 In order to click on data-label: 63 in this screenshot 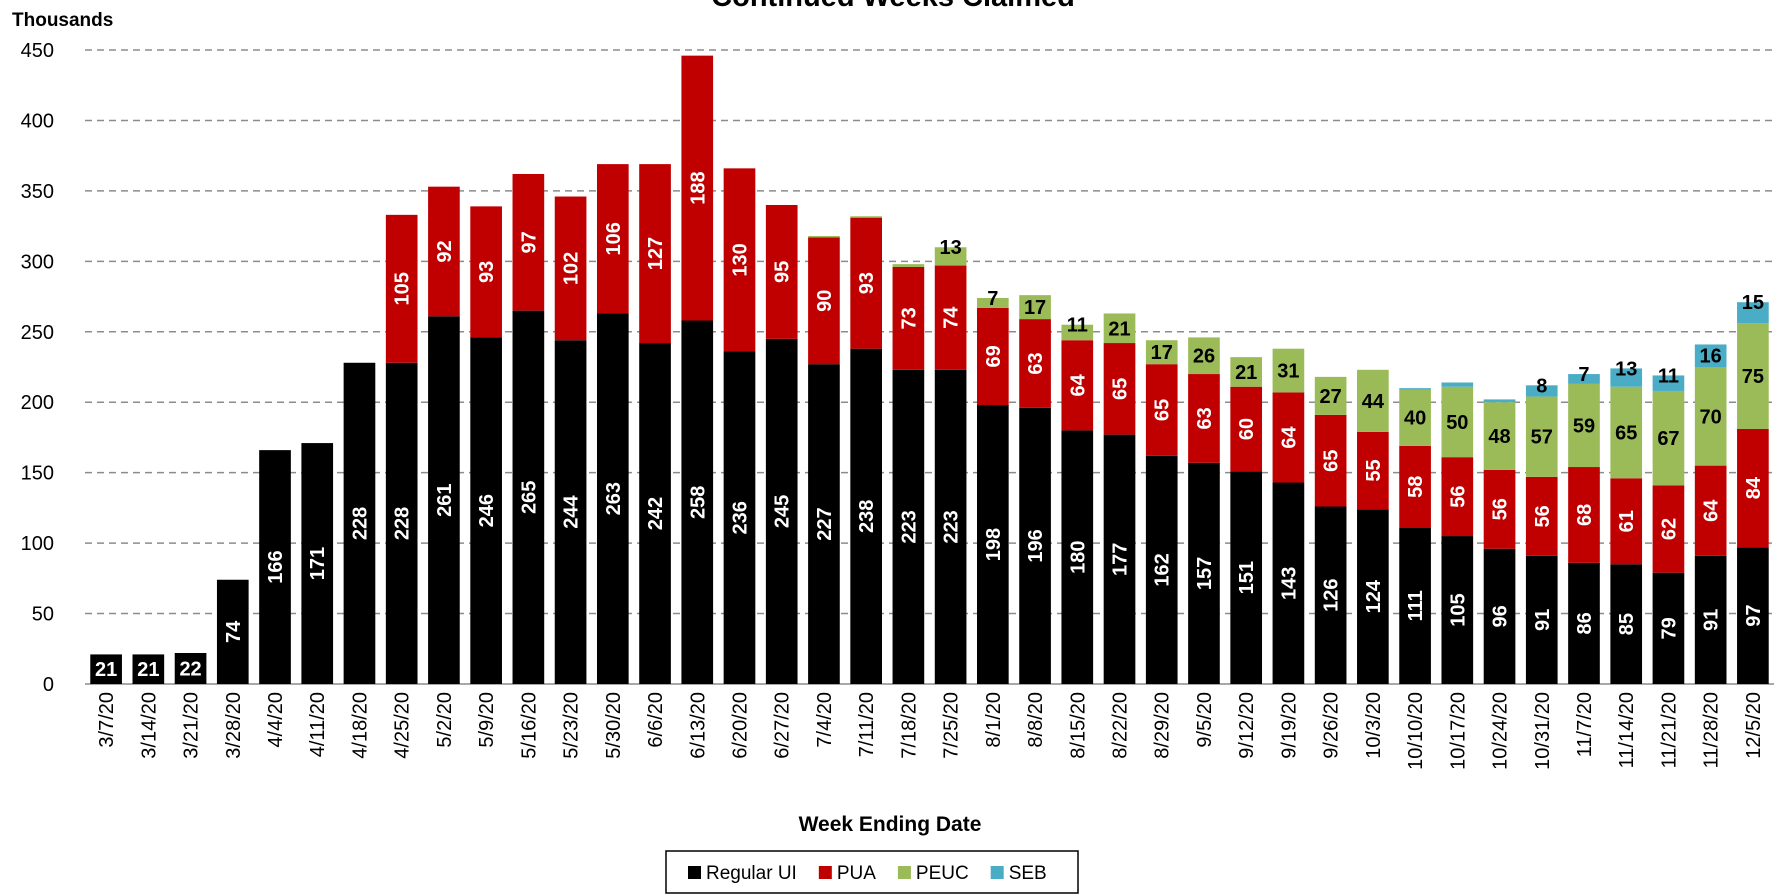, I will do `click(1205, 418)`.